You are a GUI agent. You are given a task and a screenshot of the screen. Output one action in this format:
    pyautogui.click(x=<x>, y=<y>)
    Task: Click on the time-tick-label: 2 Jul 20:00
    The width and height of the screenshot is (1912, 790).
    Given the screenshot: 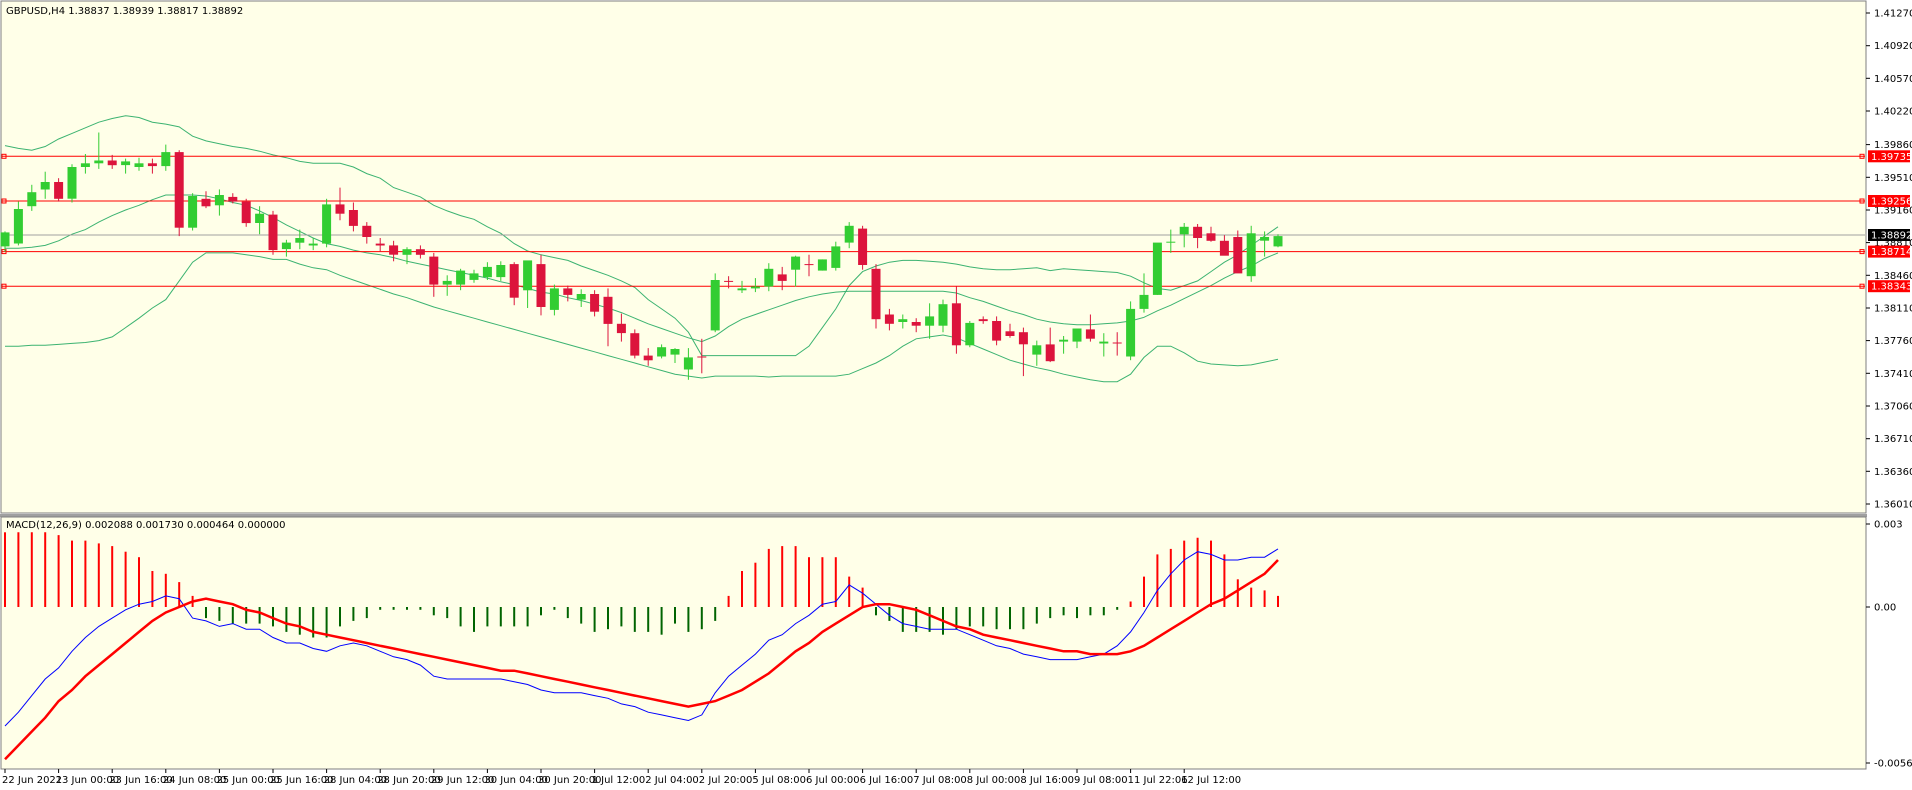 What is the action you would take?
    pyautogui.click(x=726, y=780)
    